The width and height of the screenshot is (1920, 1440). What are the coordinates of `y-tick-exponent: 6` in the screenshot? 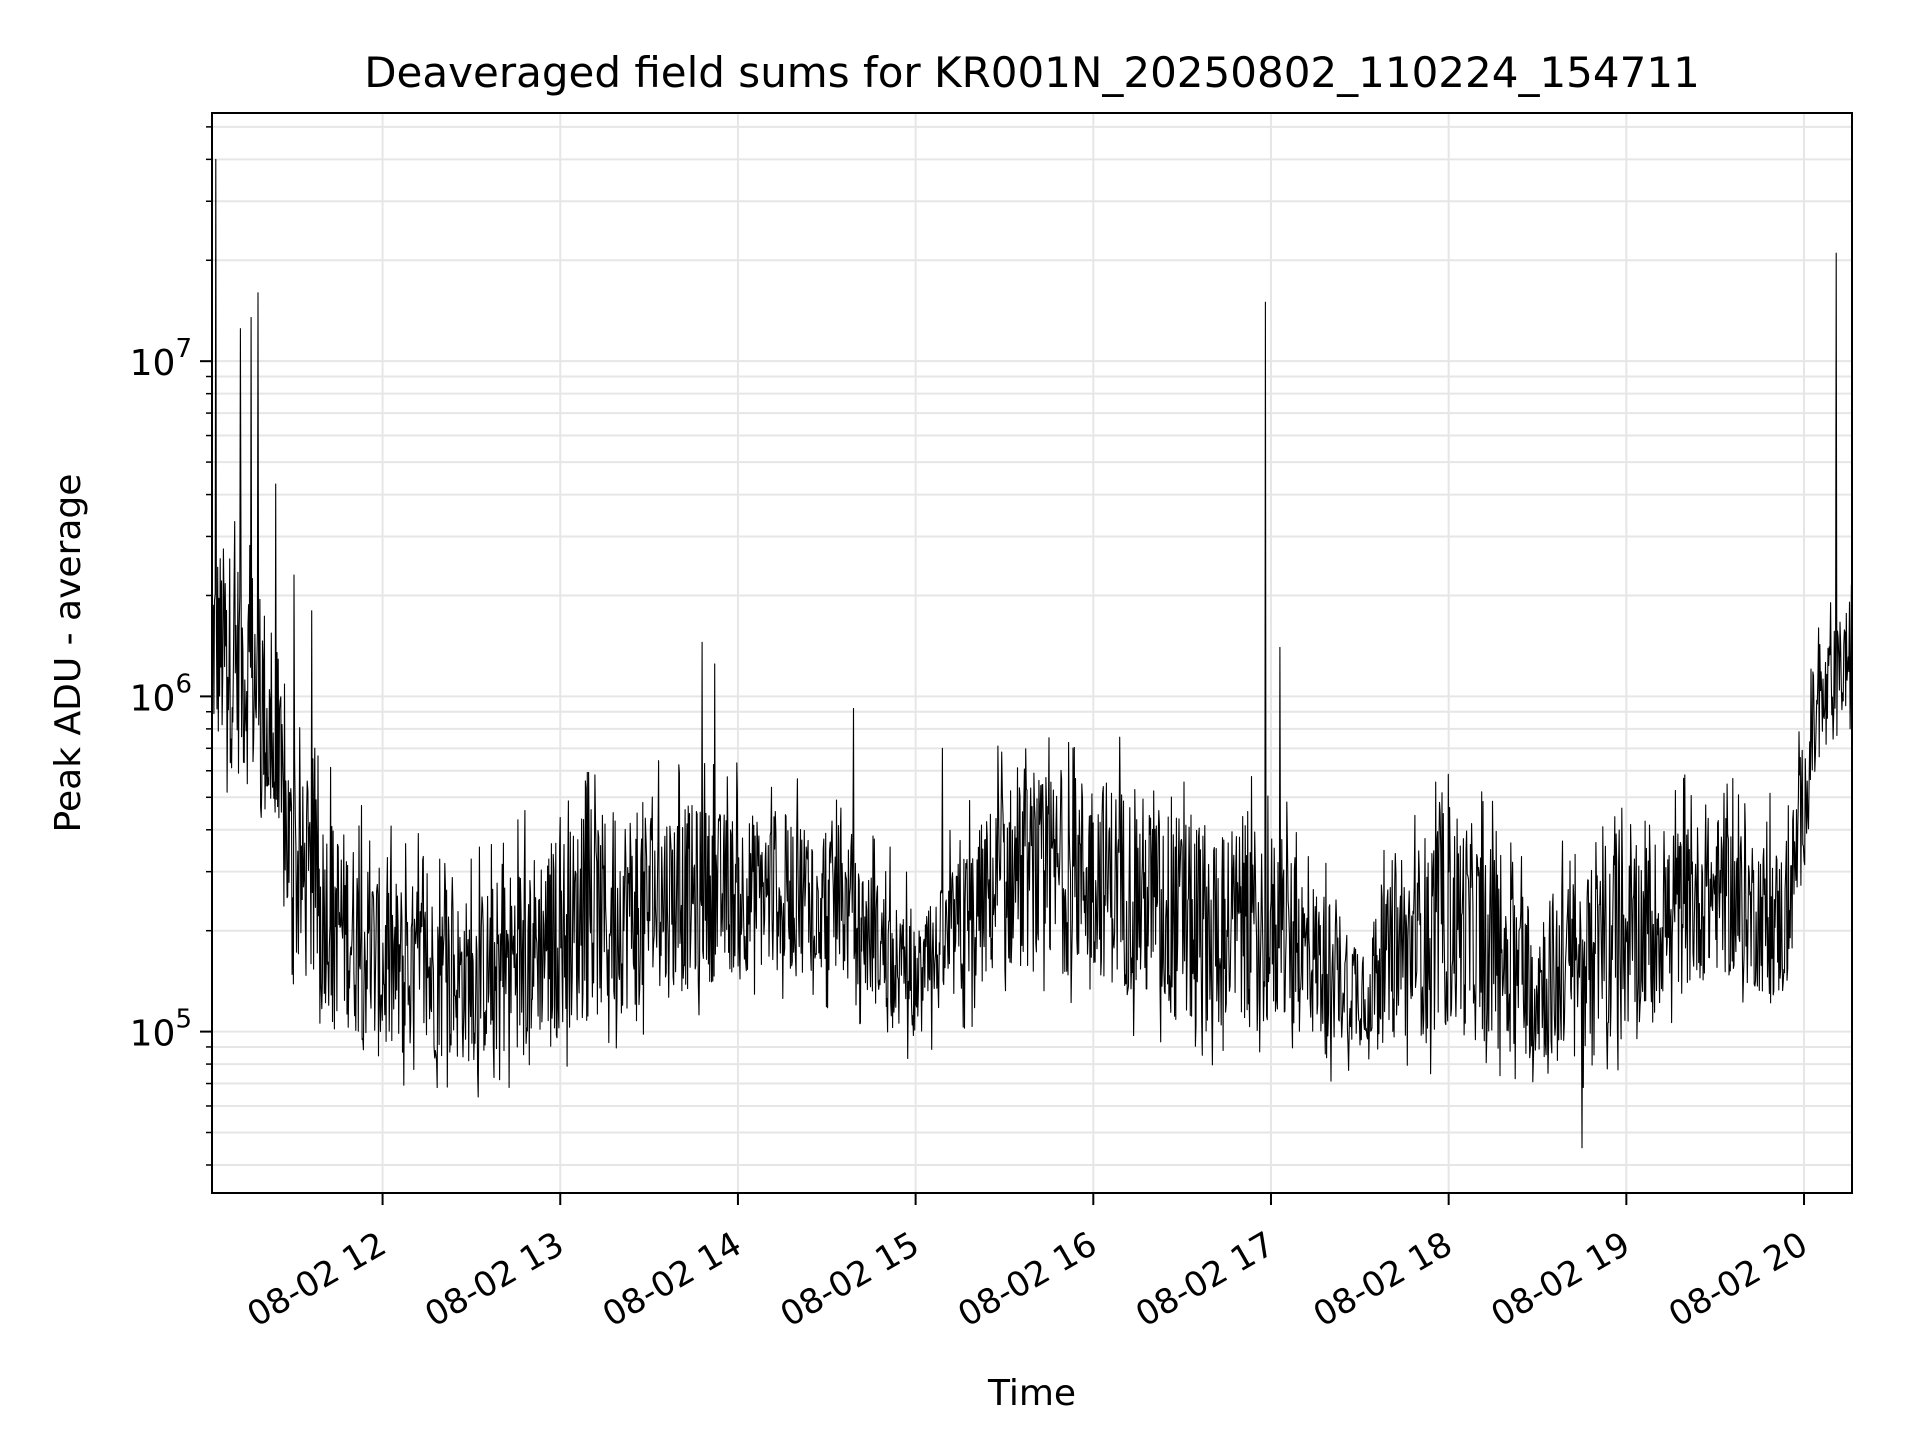 It's located at (183, 684).